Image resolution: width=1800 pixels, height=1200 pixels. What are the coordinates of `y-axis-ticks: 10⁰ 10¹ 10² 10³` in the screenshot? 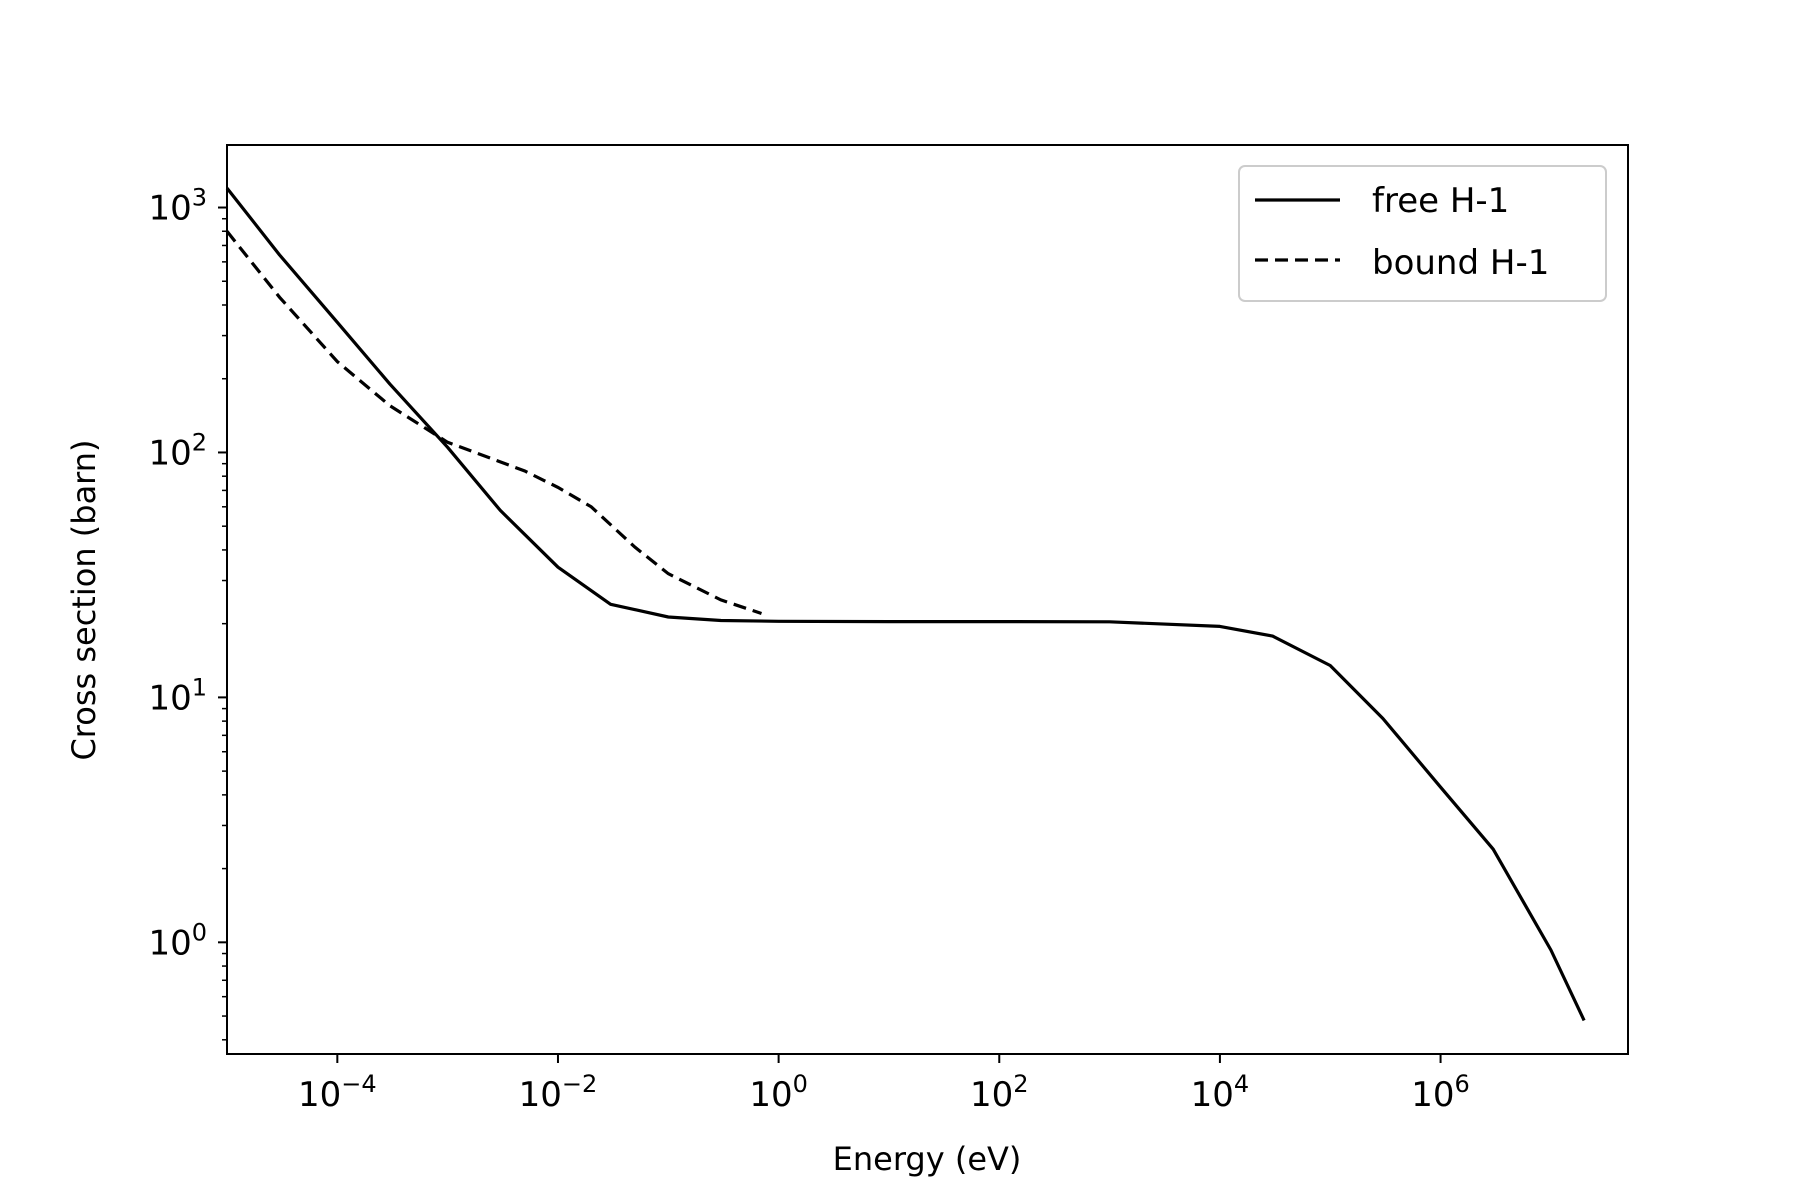 It's located at (187, 612).